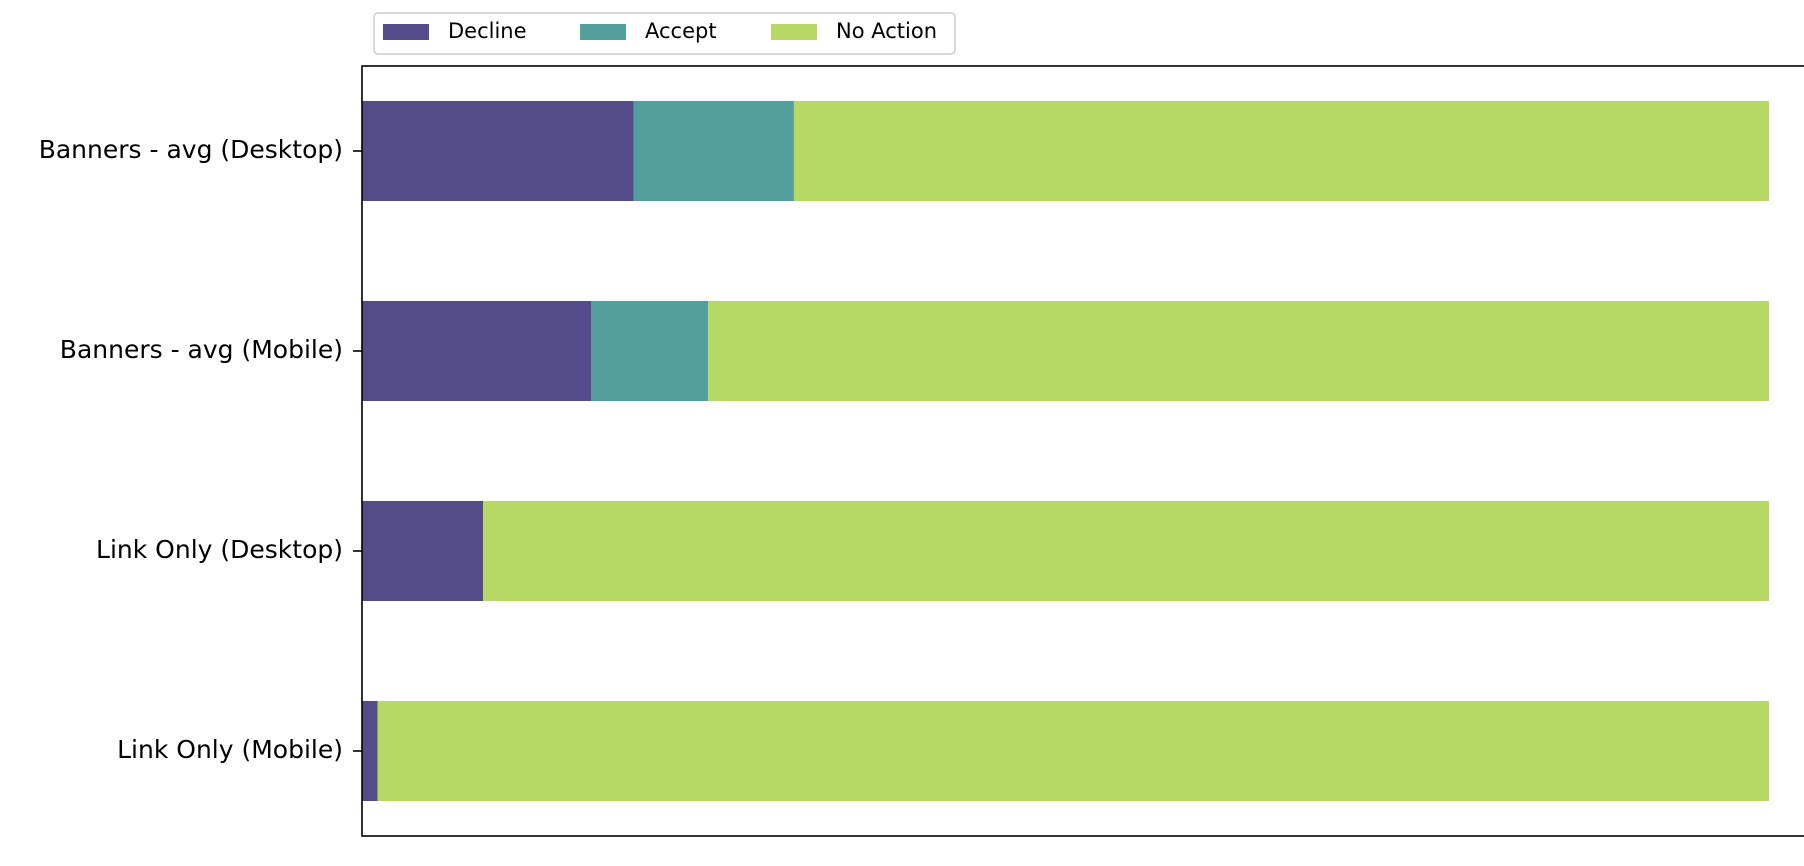  What do you see at coordinates (794, 32) in the screenshot?
I see `legend-swatch-no-action` at bounding box center [794, 32].